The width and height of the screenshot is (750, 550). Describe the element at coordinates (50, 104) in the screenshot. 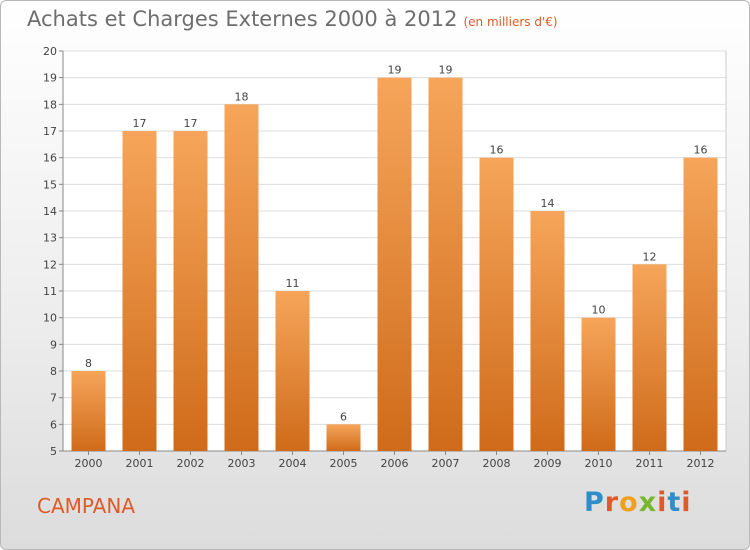

I see `y-tick-label: 18` at that location.